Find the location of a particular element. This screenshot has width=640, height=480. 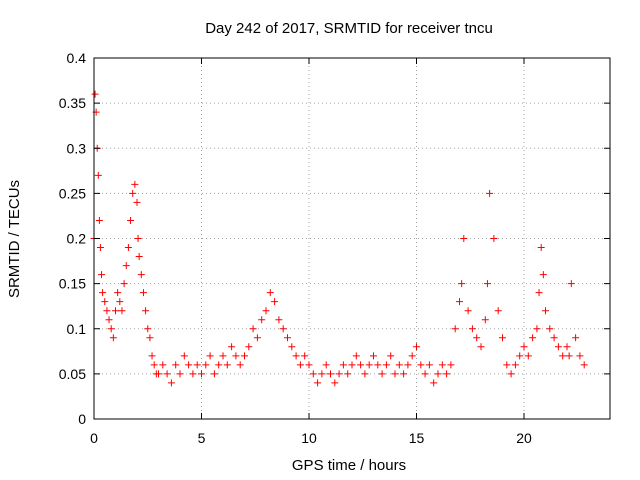

x-axis-label: GPS time / hours is located at coordinates (349, 465).